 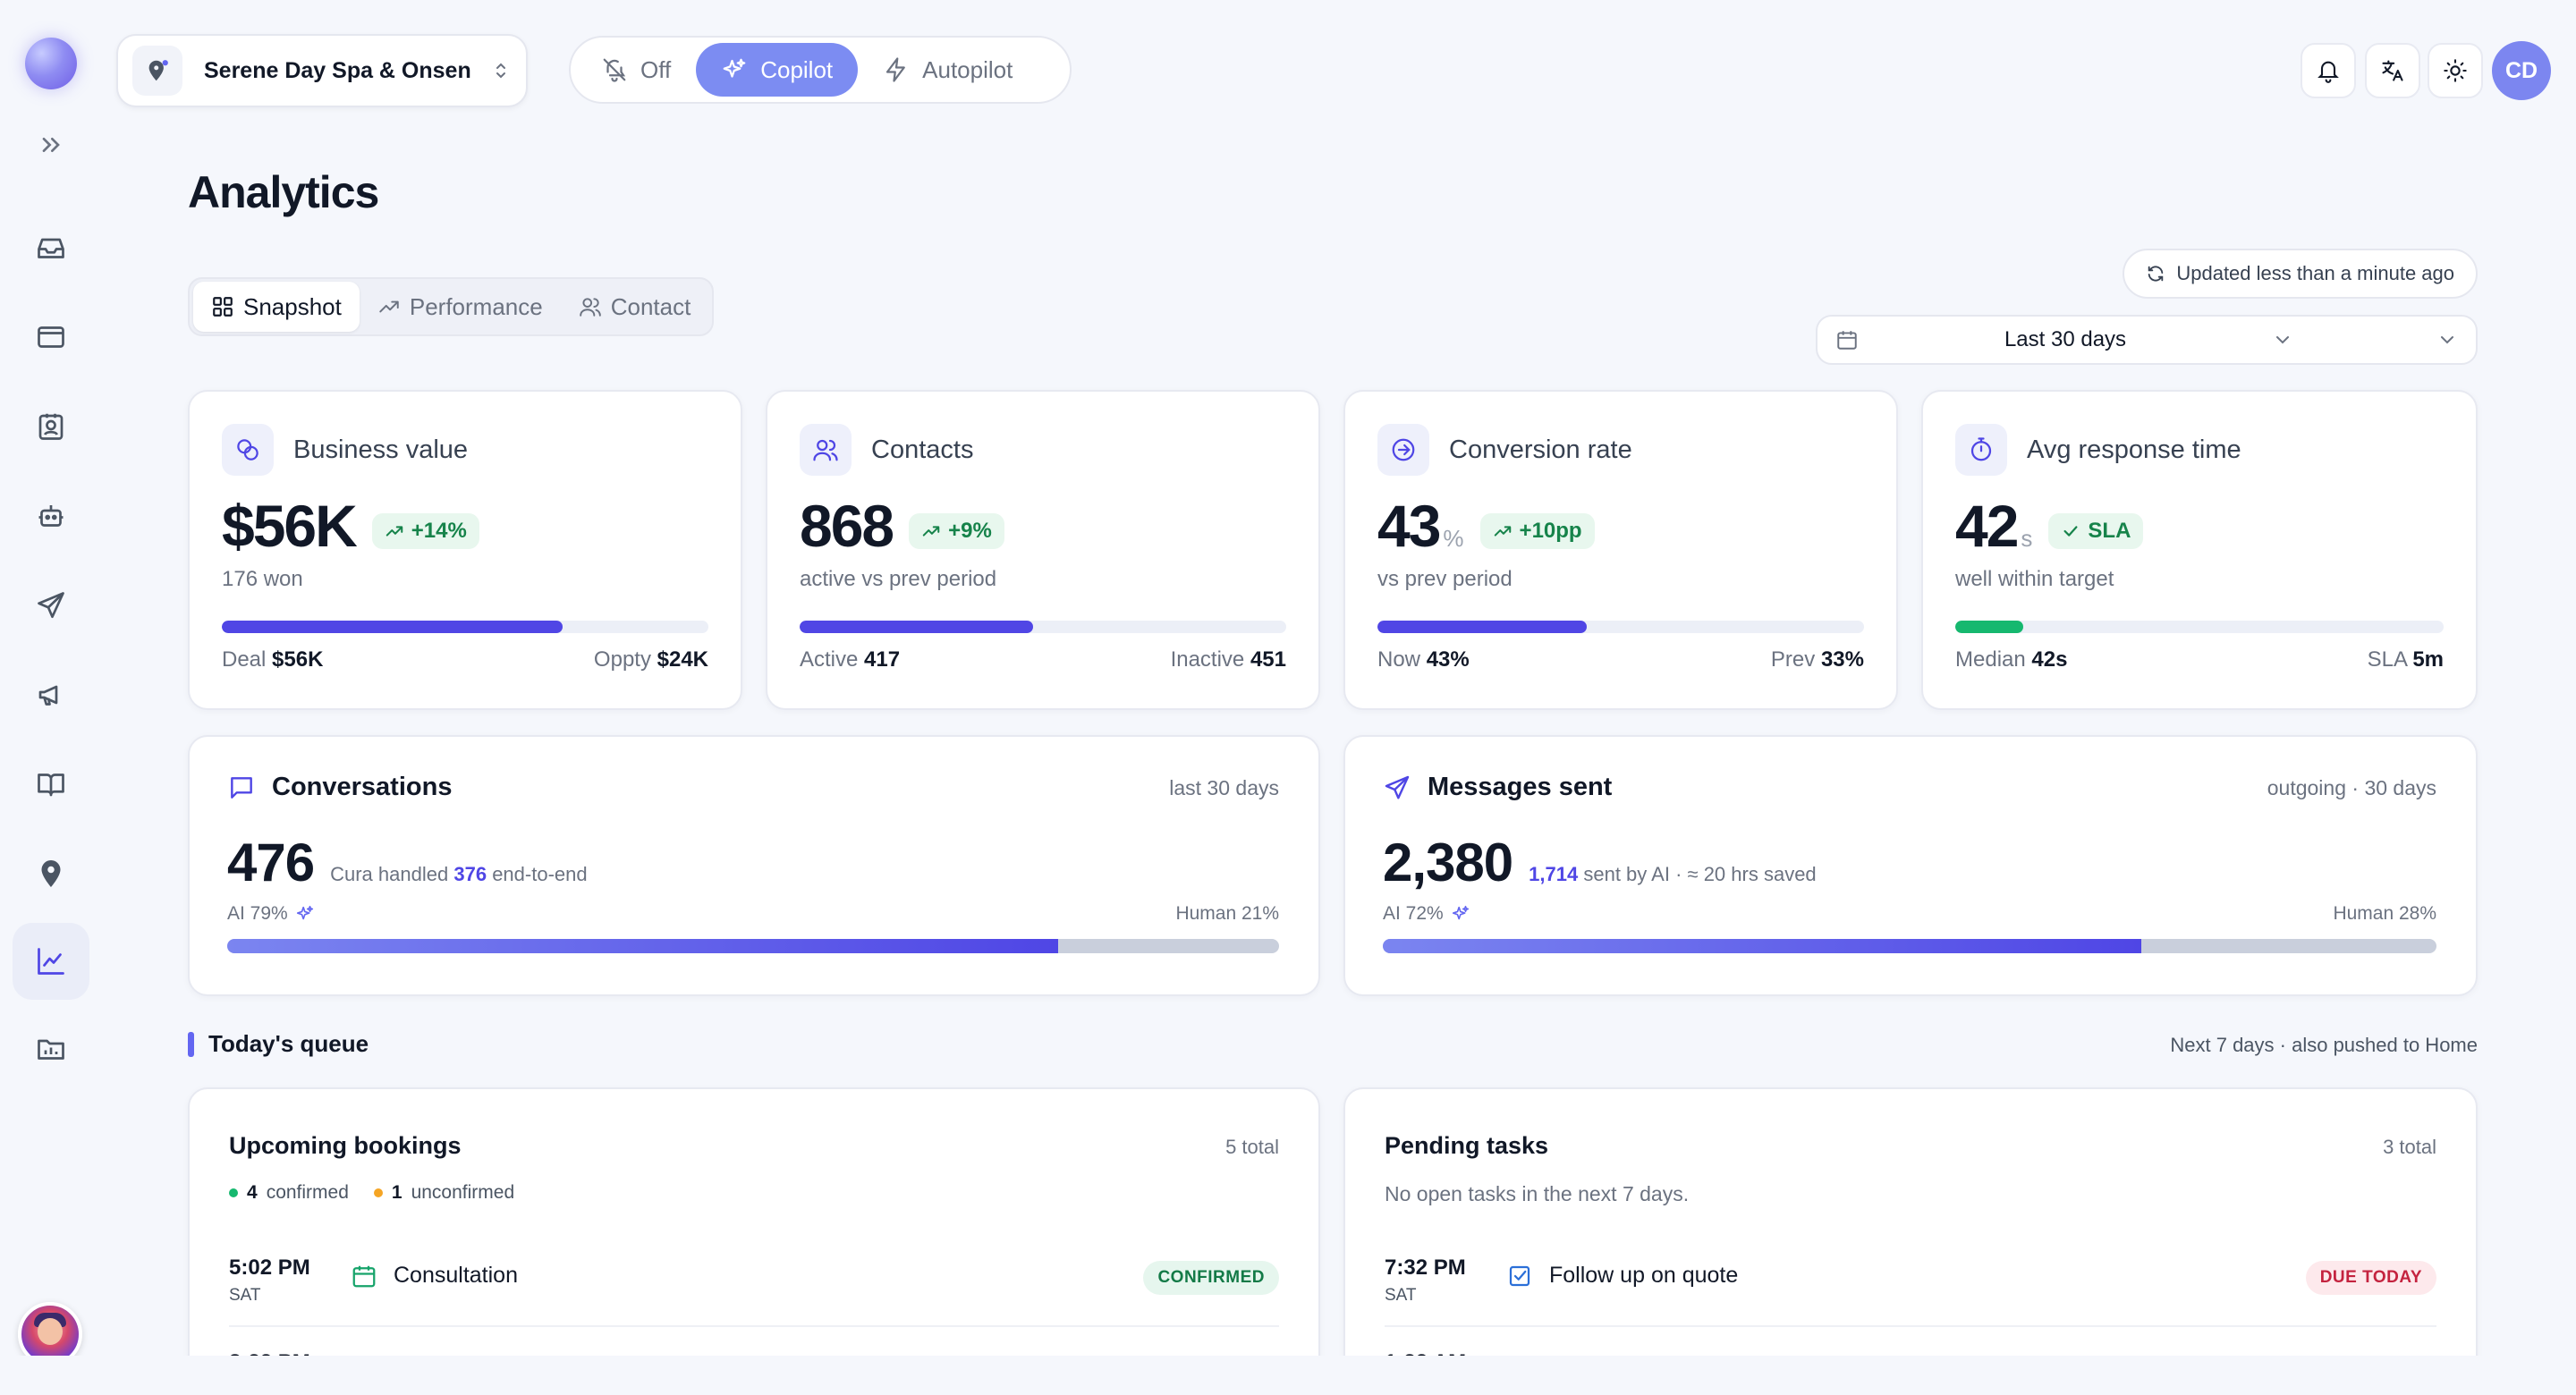 I want to click on theme-toggle-button, so click(x=2455, y=70).